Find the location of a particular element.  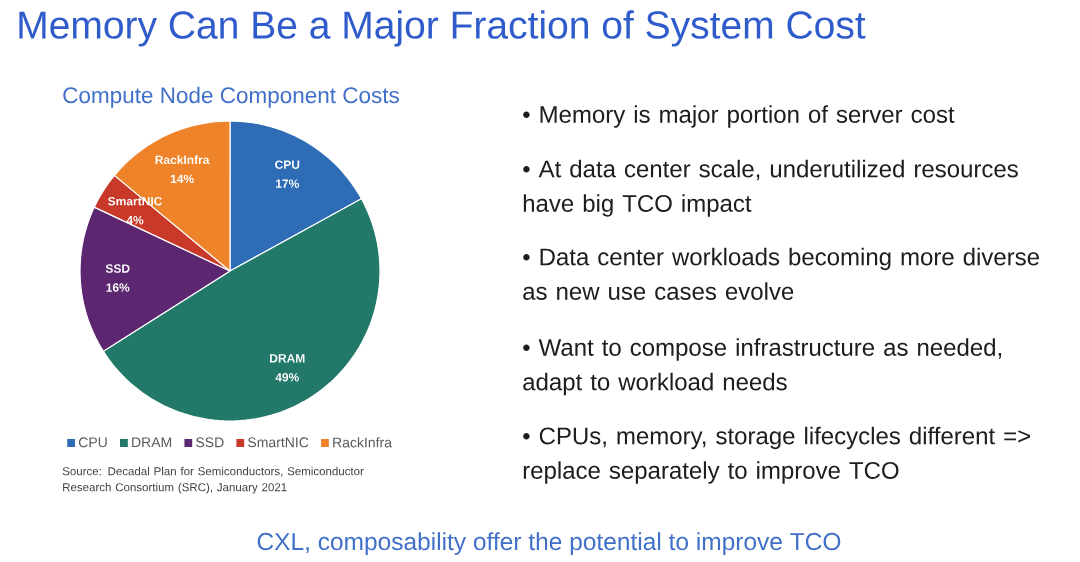

chart-subtitle: Compute Node Component Costs is located at coordinates (231, 97).